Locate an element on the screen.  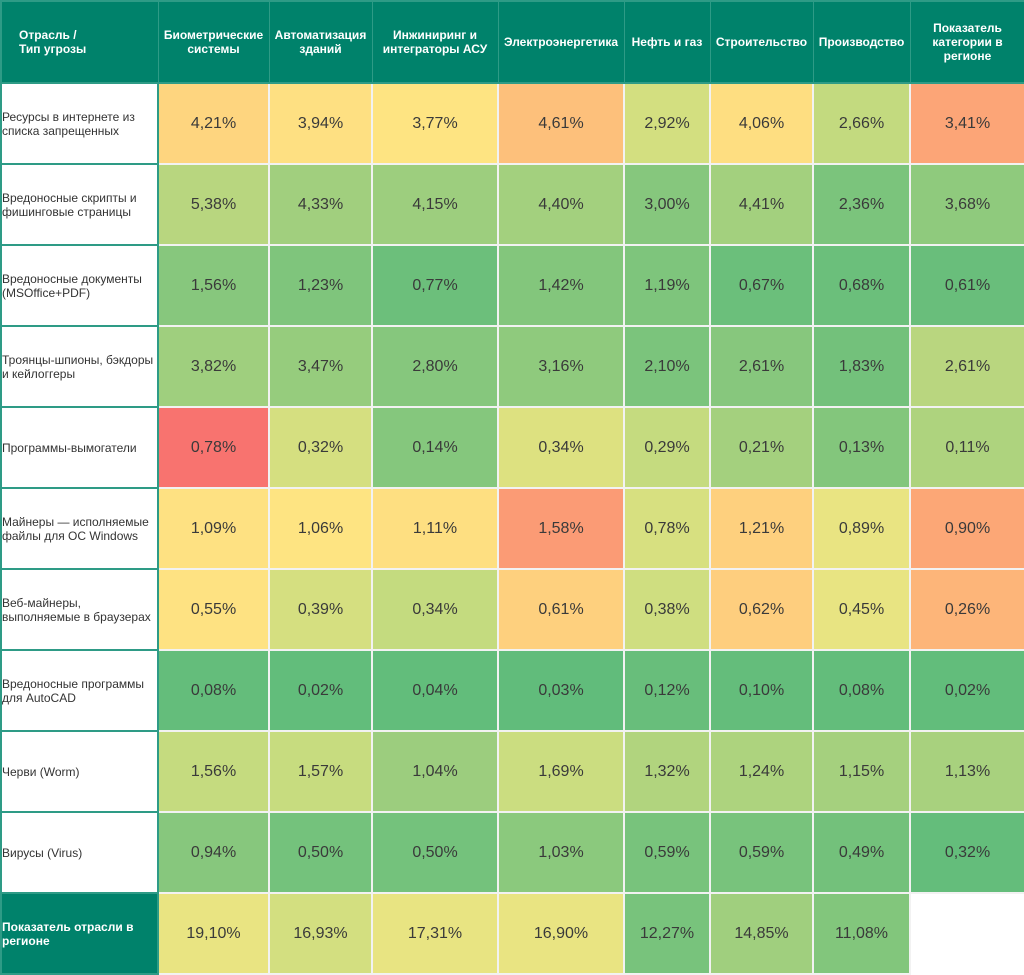
heatmap-cell: 1,21% is located at coordinates (762, 529).